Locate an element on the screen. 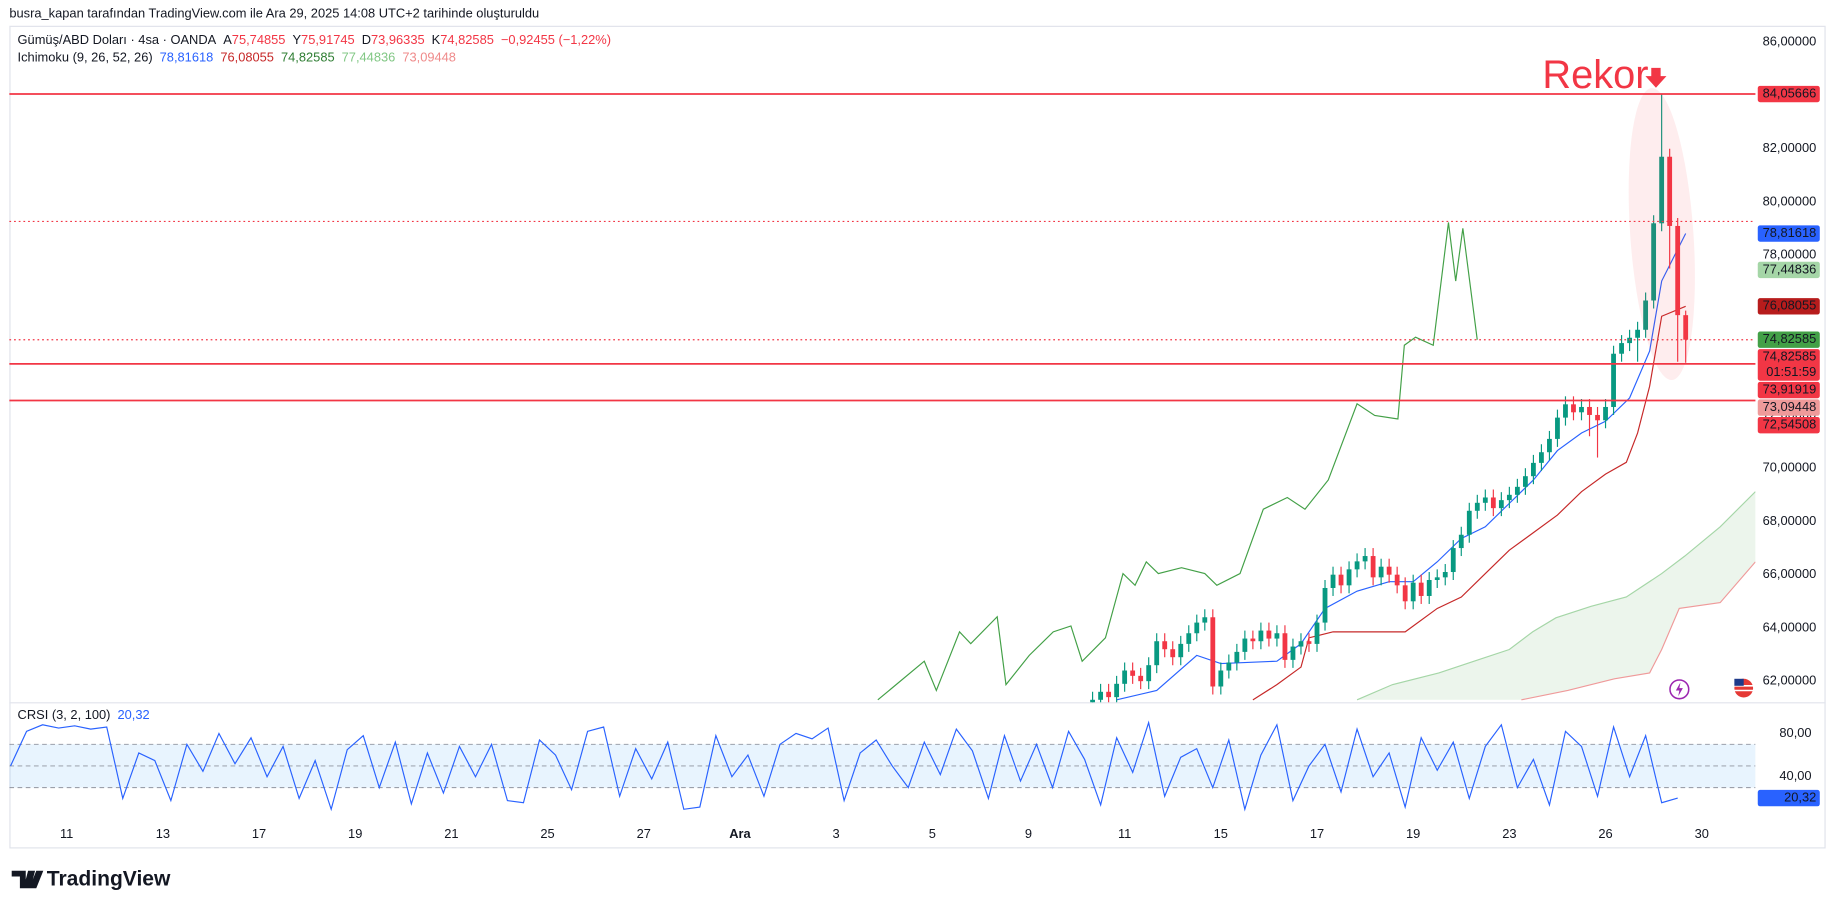  price-flag-label: 73,91919 is located at coordinates (1790, 388).